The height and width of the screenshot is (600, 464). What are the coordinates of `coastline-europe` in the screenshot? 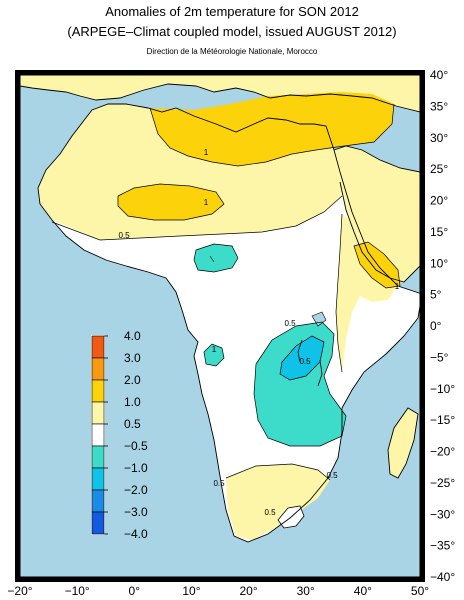 It's located at (220, 98).